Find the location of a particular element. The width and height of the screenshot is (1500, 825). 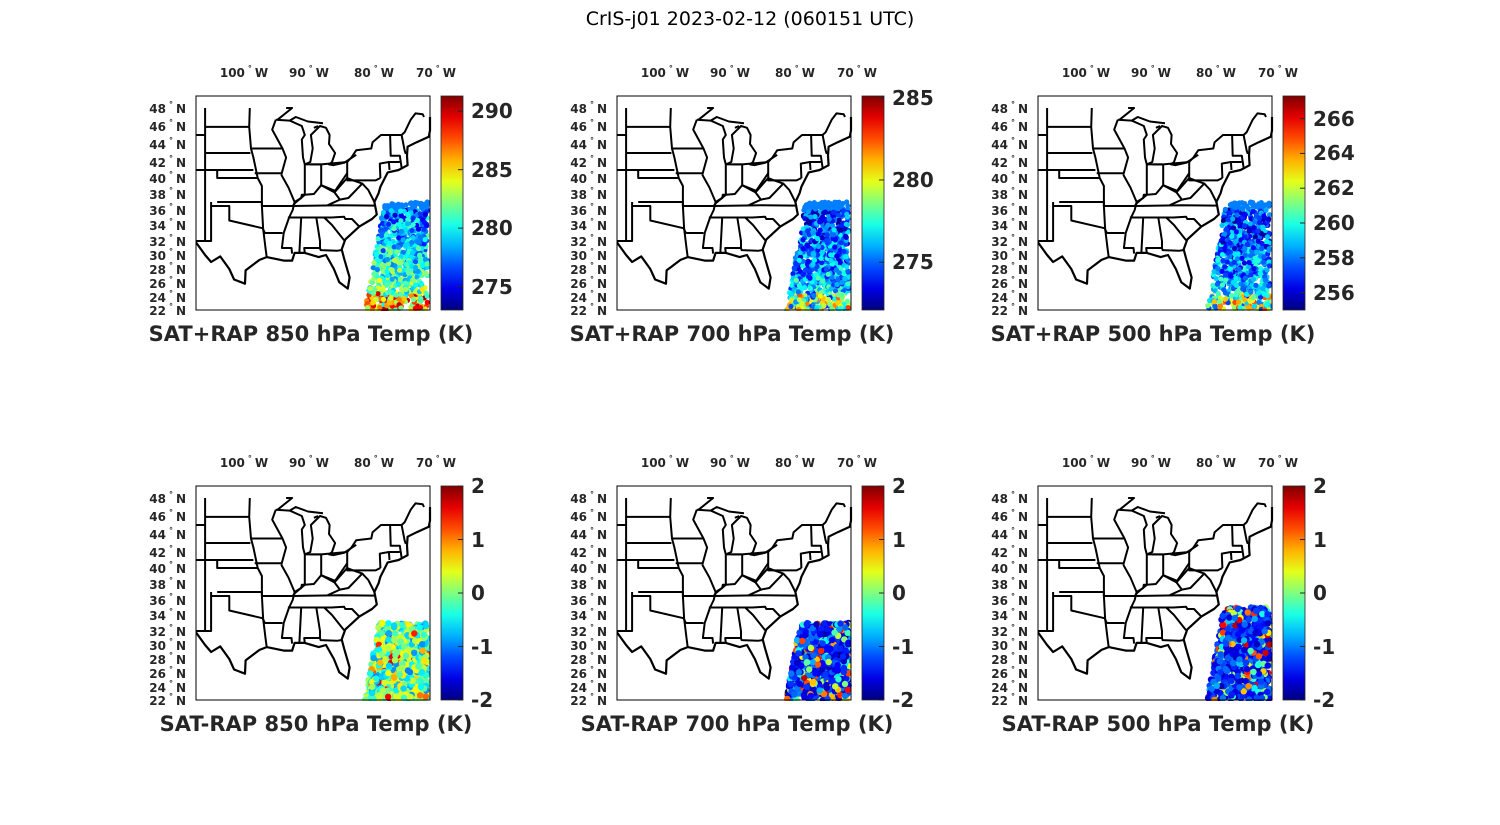

latitude-tick-label: 34 ° N is located at coordinates (1009, 225).